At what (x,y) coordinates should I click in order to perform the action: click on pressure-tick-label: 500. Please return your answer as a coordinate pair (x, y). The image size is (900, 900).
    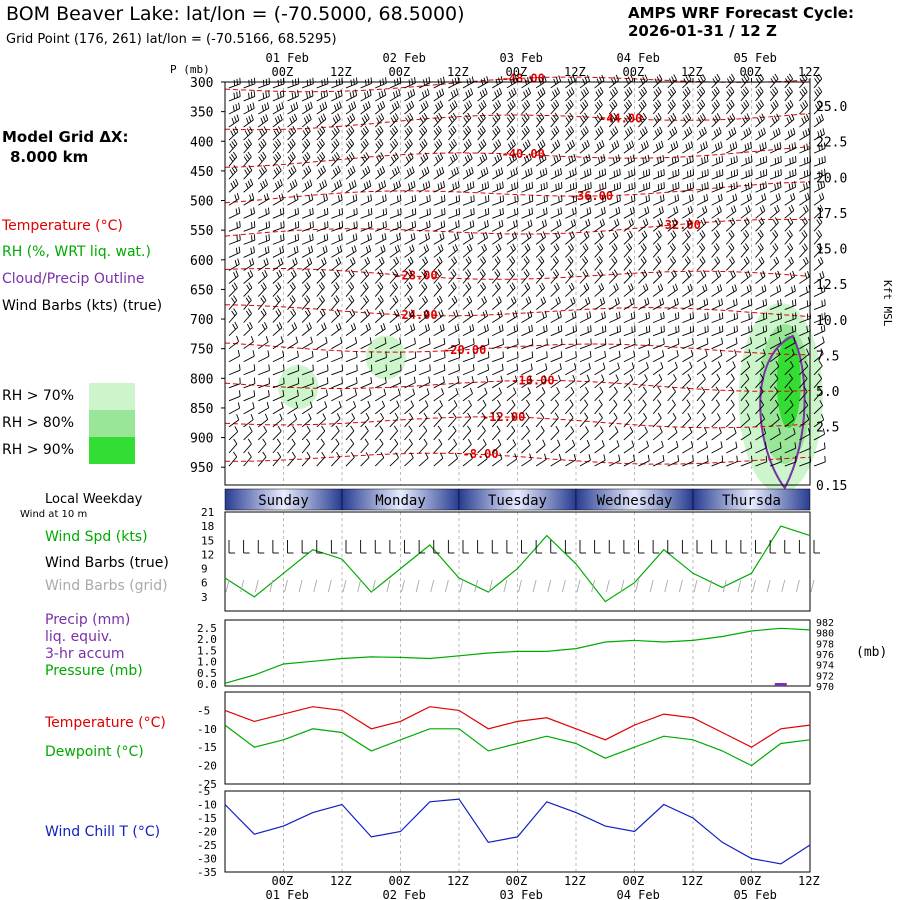
    Looking at the image, I should click on (201, 202).